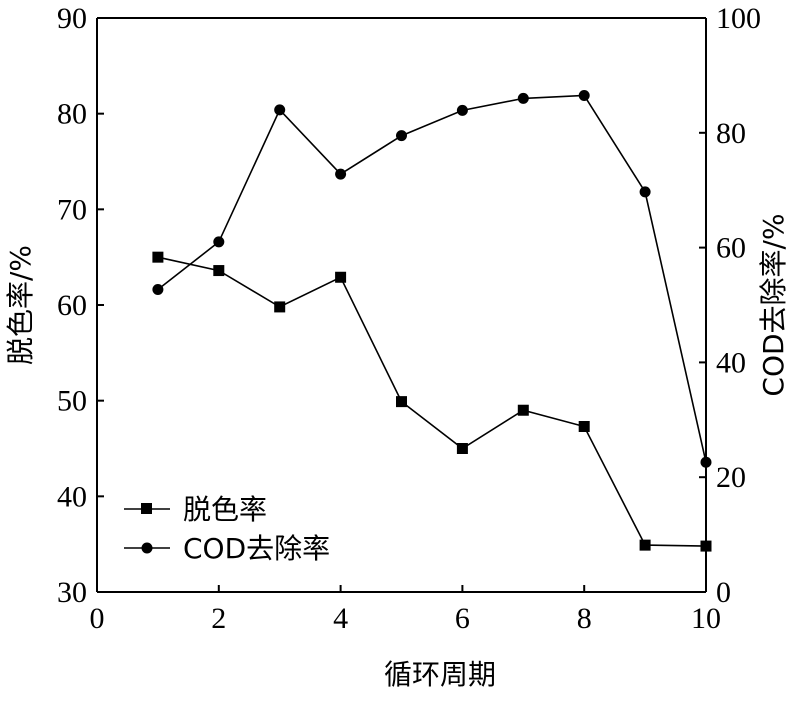 This screenshot has width=801, height=704. What do you see at coordinates (72, 592) in the screenshot?
I see `y-left-tick-label: 30` at bounding box center [72, 592].